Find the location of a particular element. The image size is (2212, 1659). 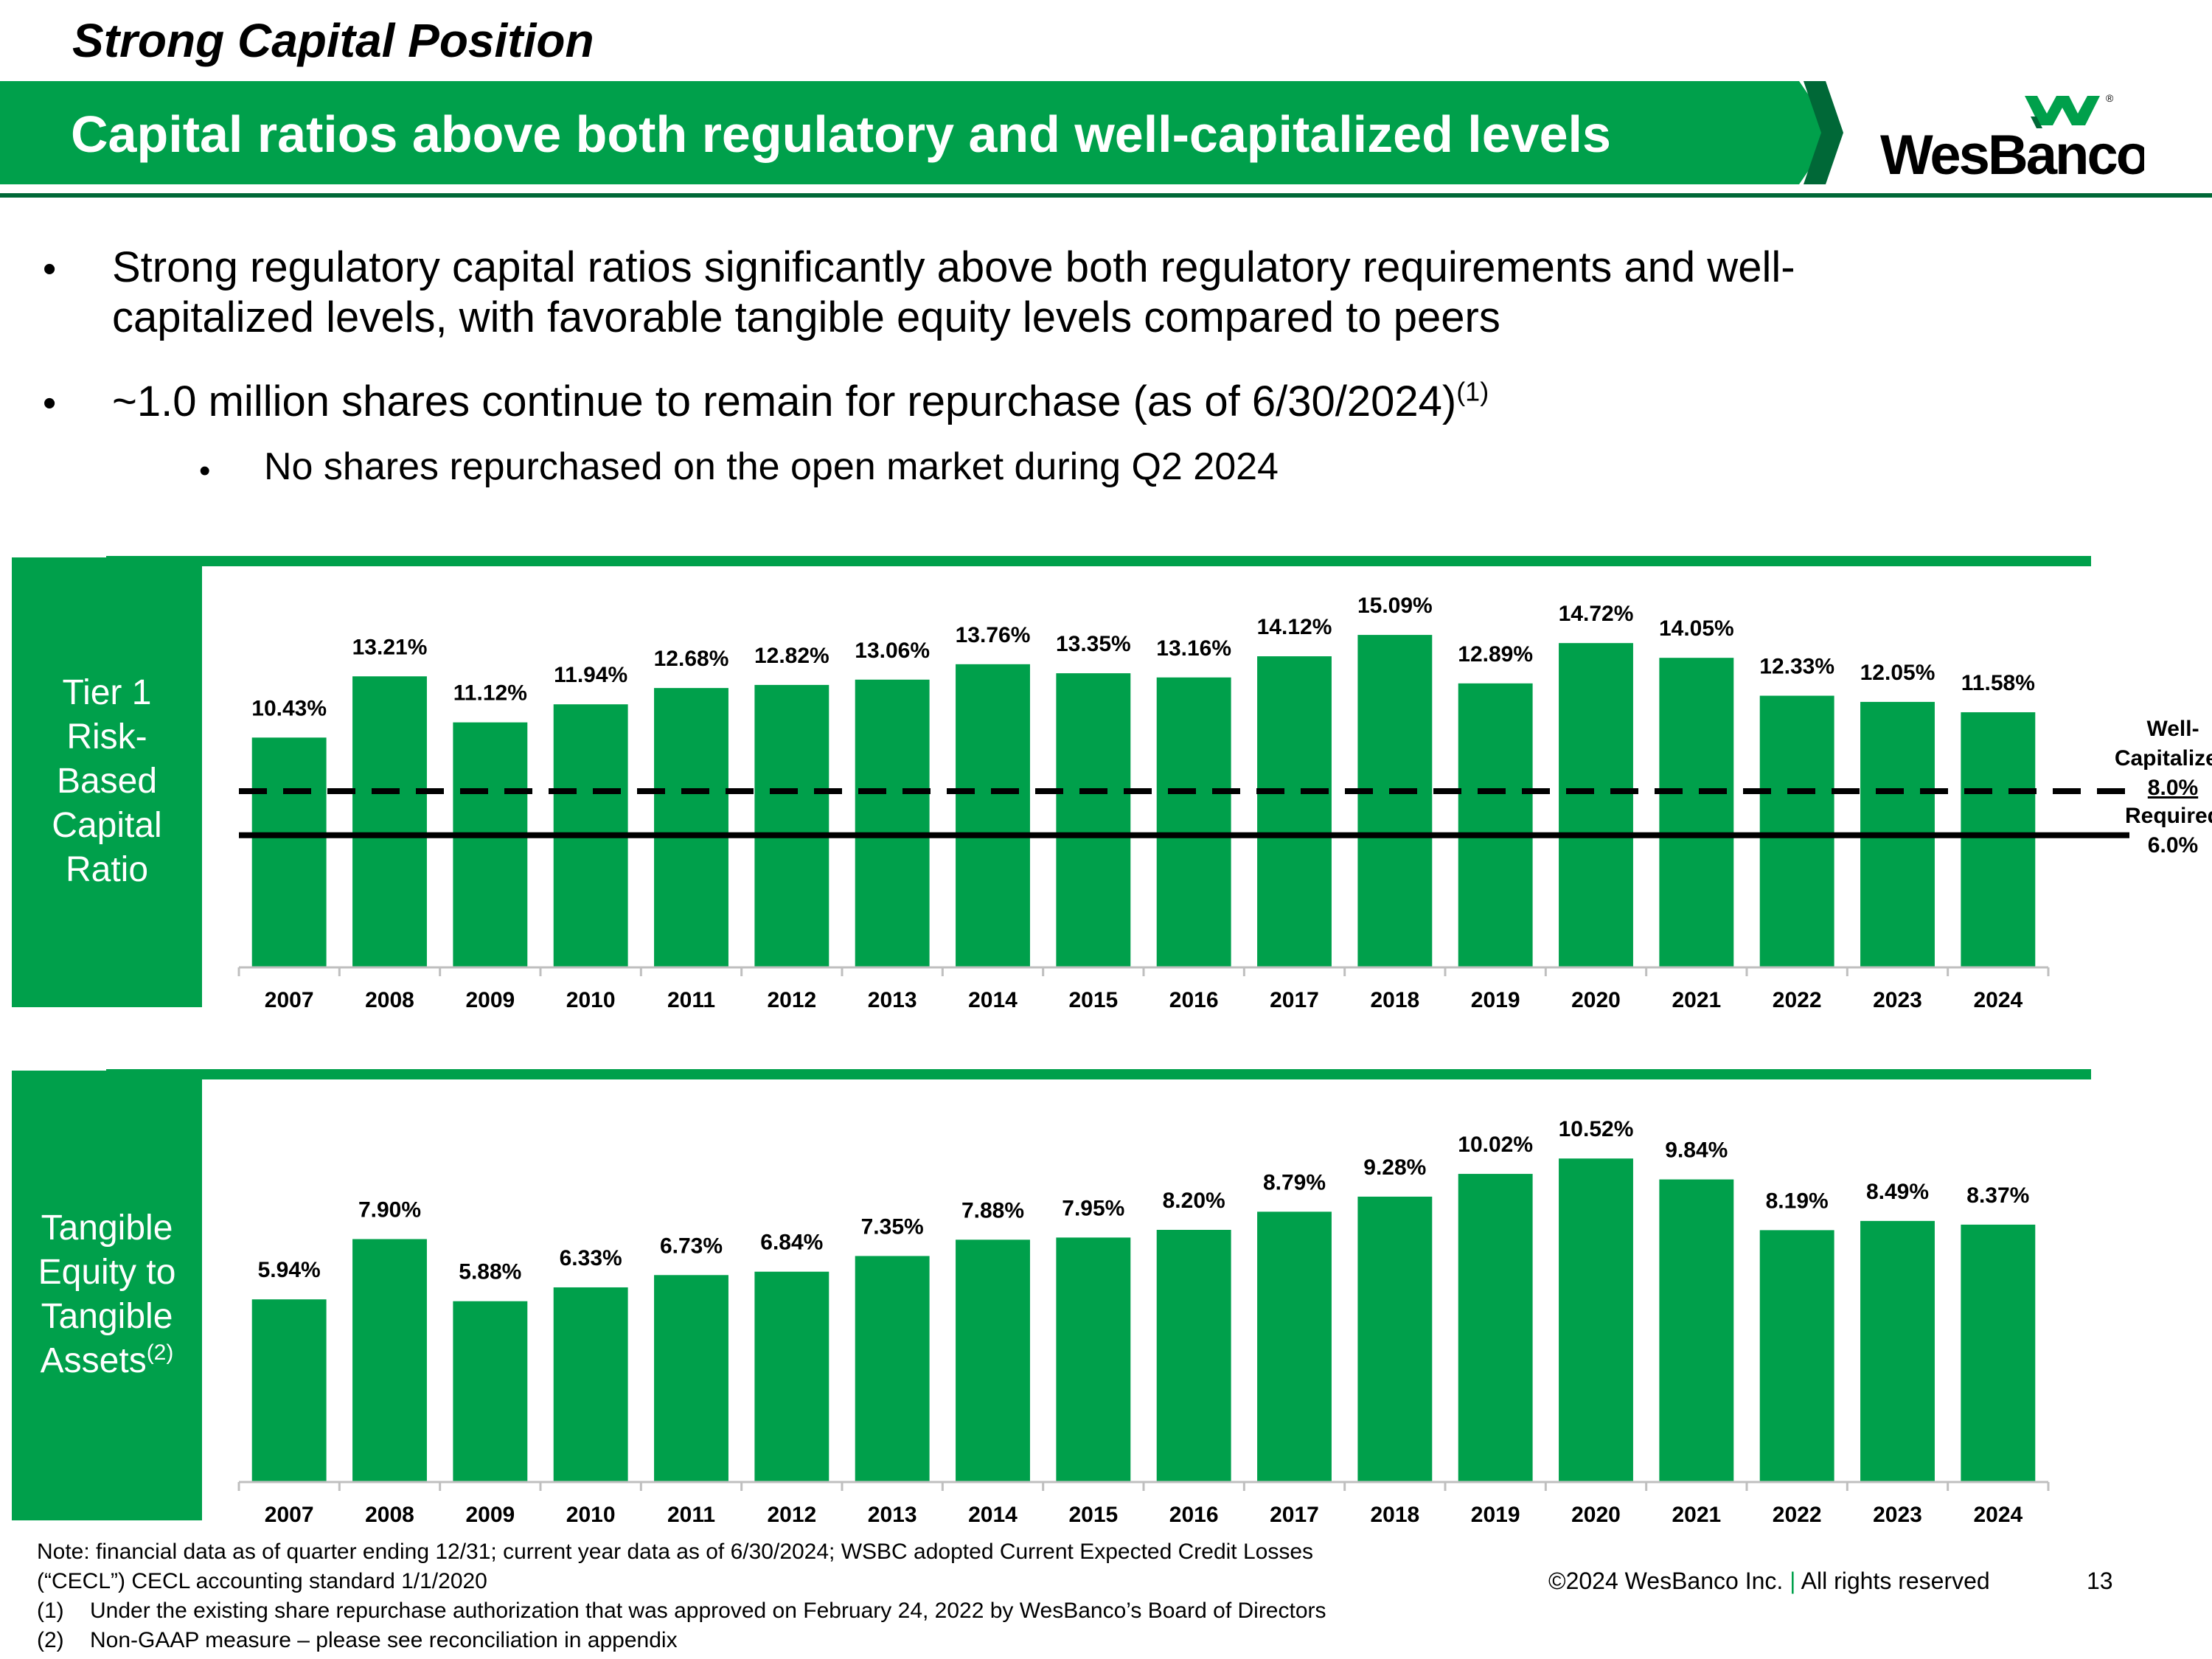

data-label: 12.89% is located at coordinates (1495, 654).